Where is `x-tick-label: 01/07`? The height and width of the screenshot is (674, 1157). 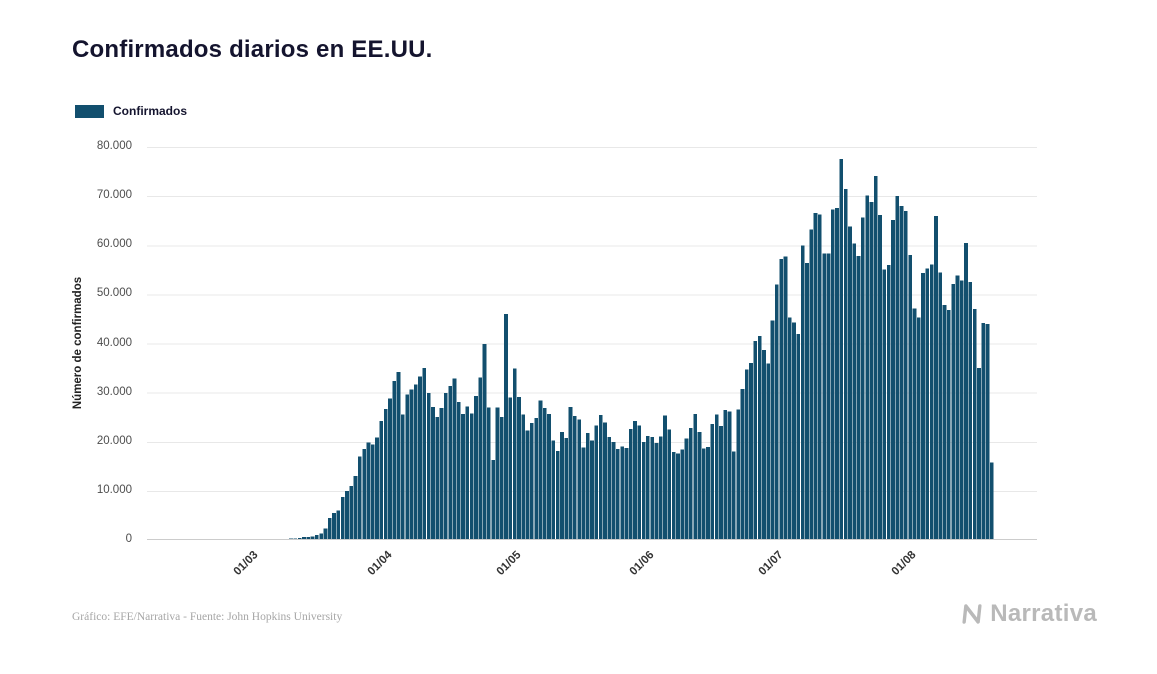
x-tick-label: 01/07 is located at coordinates (771, 563).